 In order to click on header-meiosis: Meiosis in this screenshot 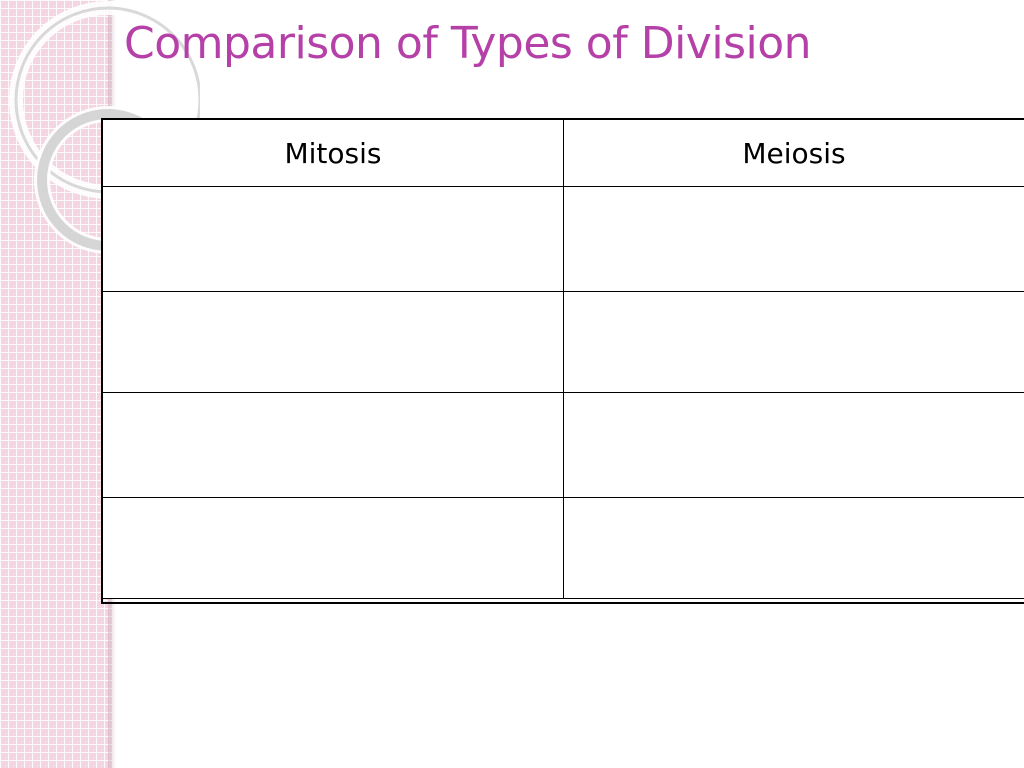, I will do `click(793, 153)`.